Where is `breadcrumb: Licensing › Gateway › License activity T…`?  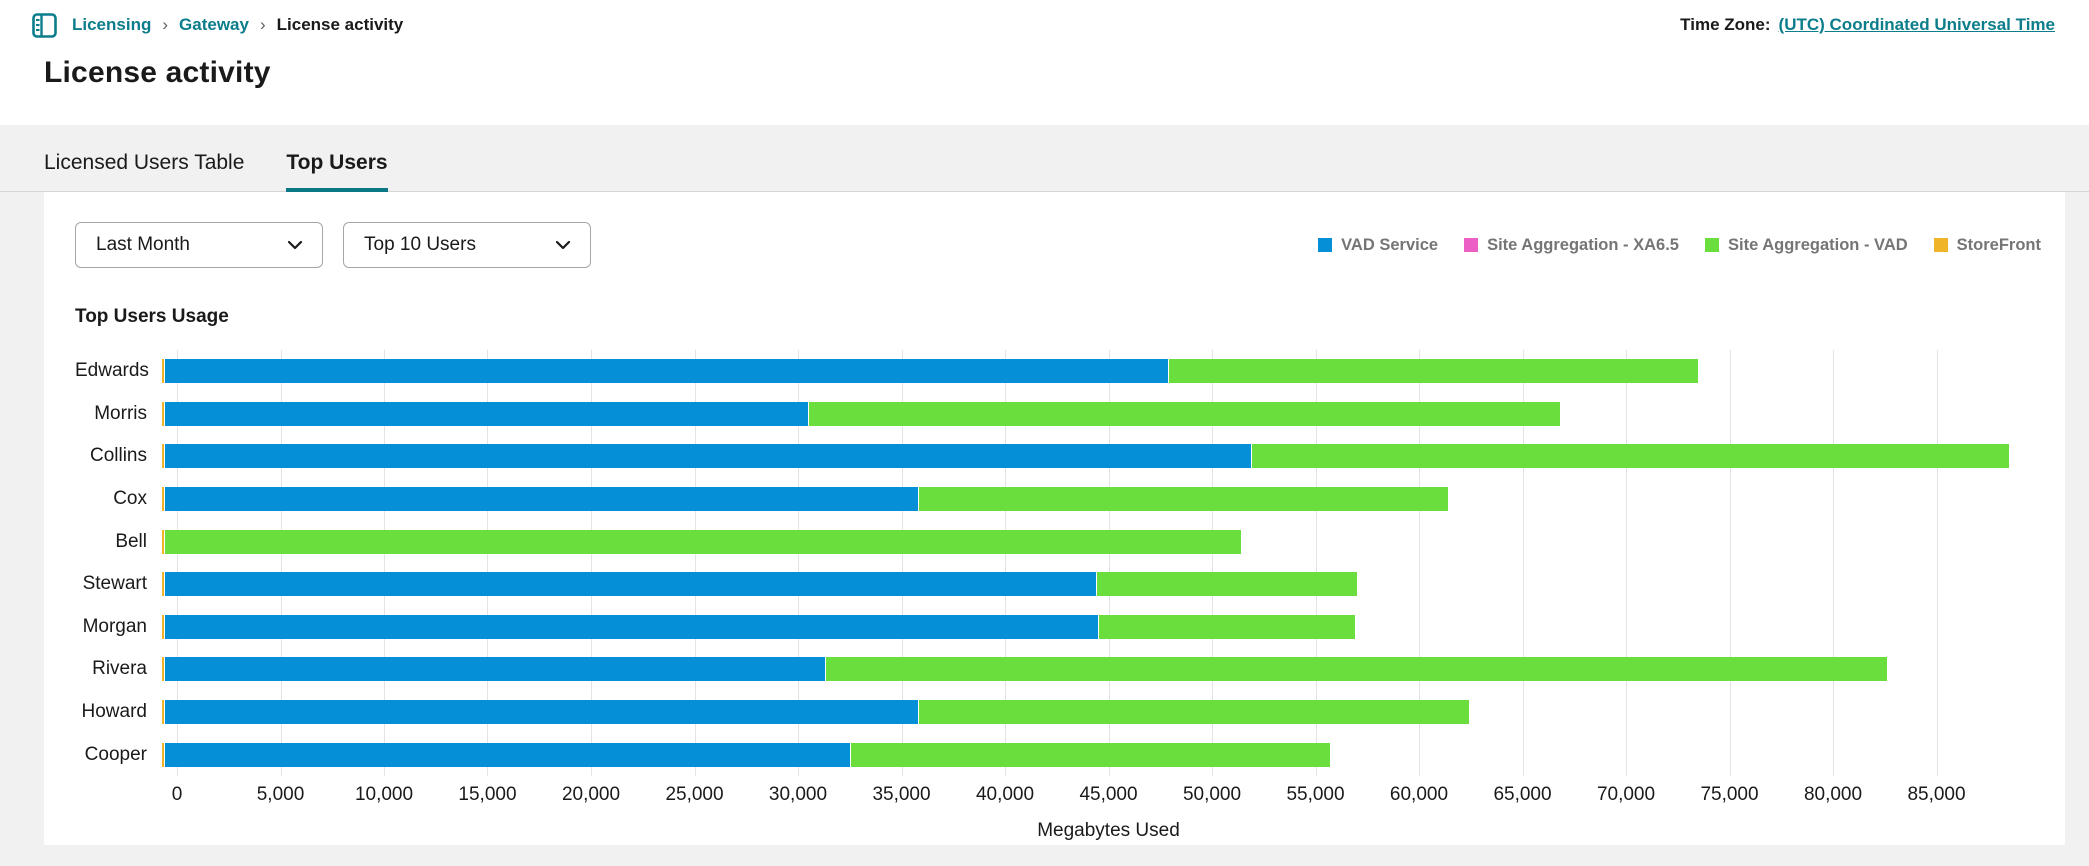 breadcrumb: Licensing › Gateway › License activity T… is located at coordinates (1043, 25).